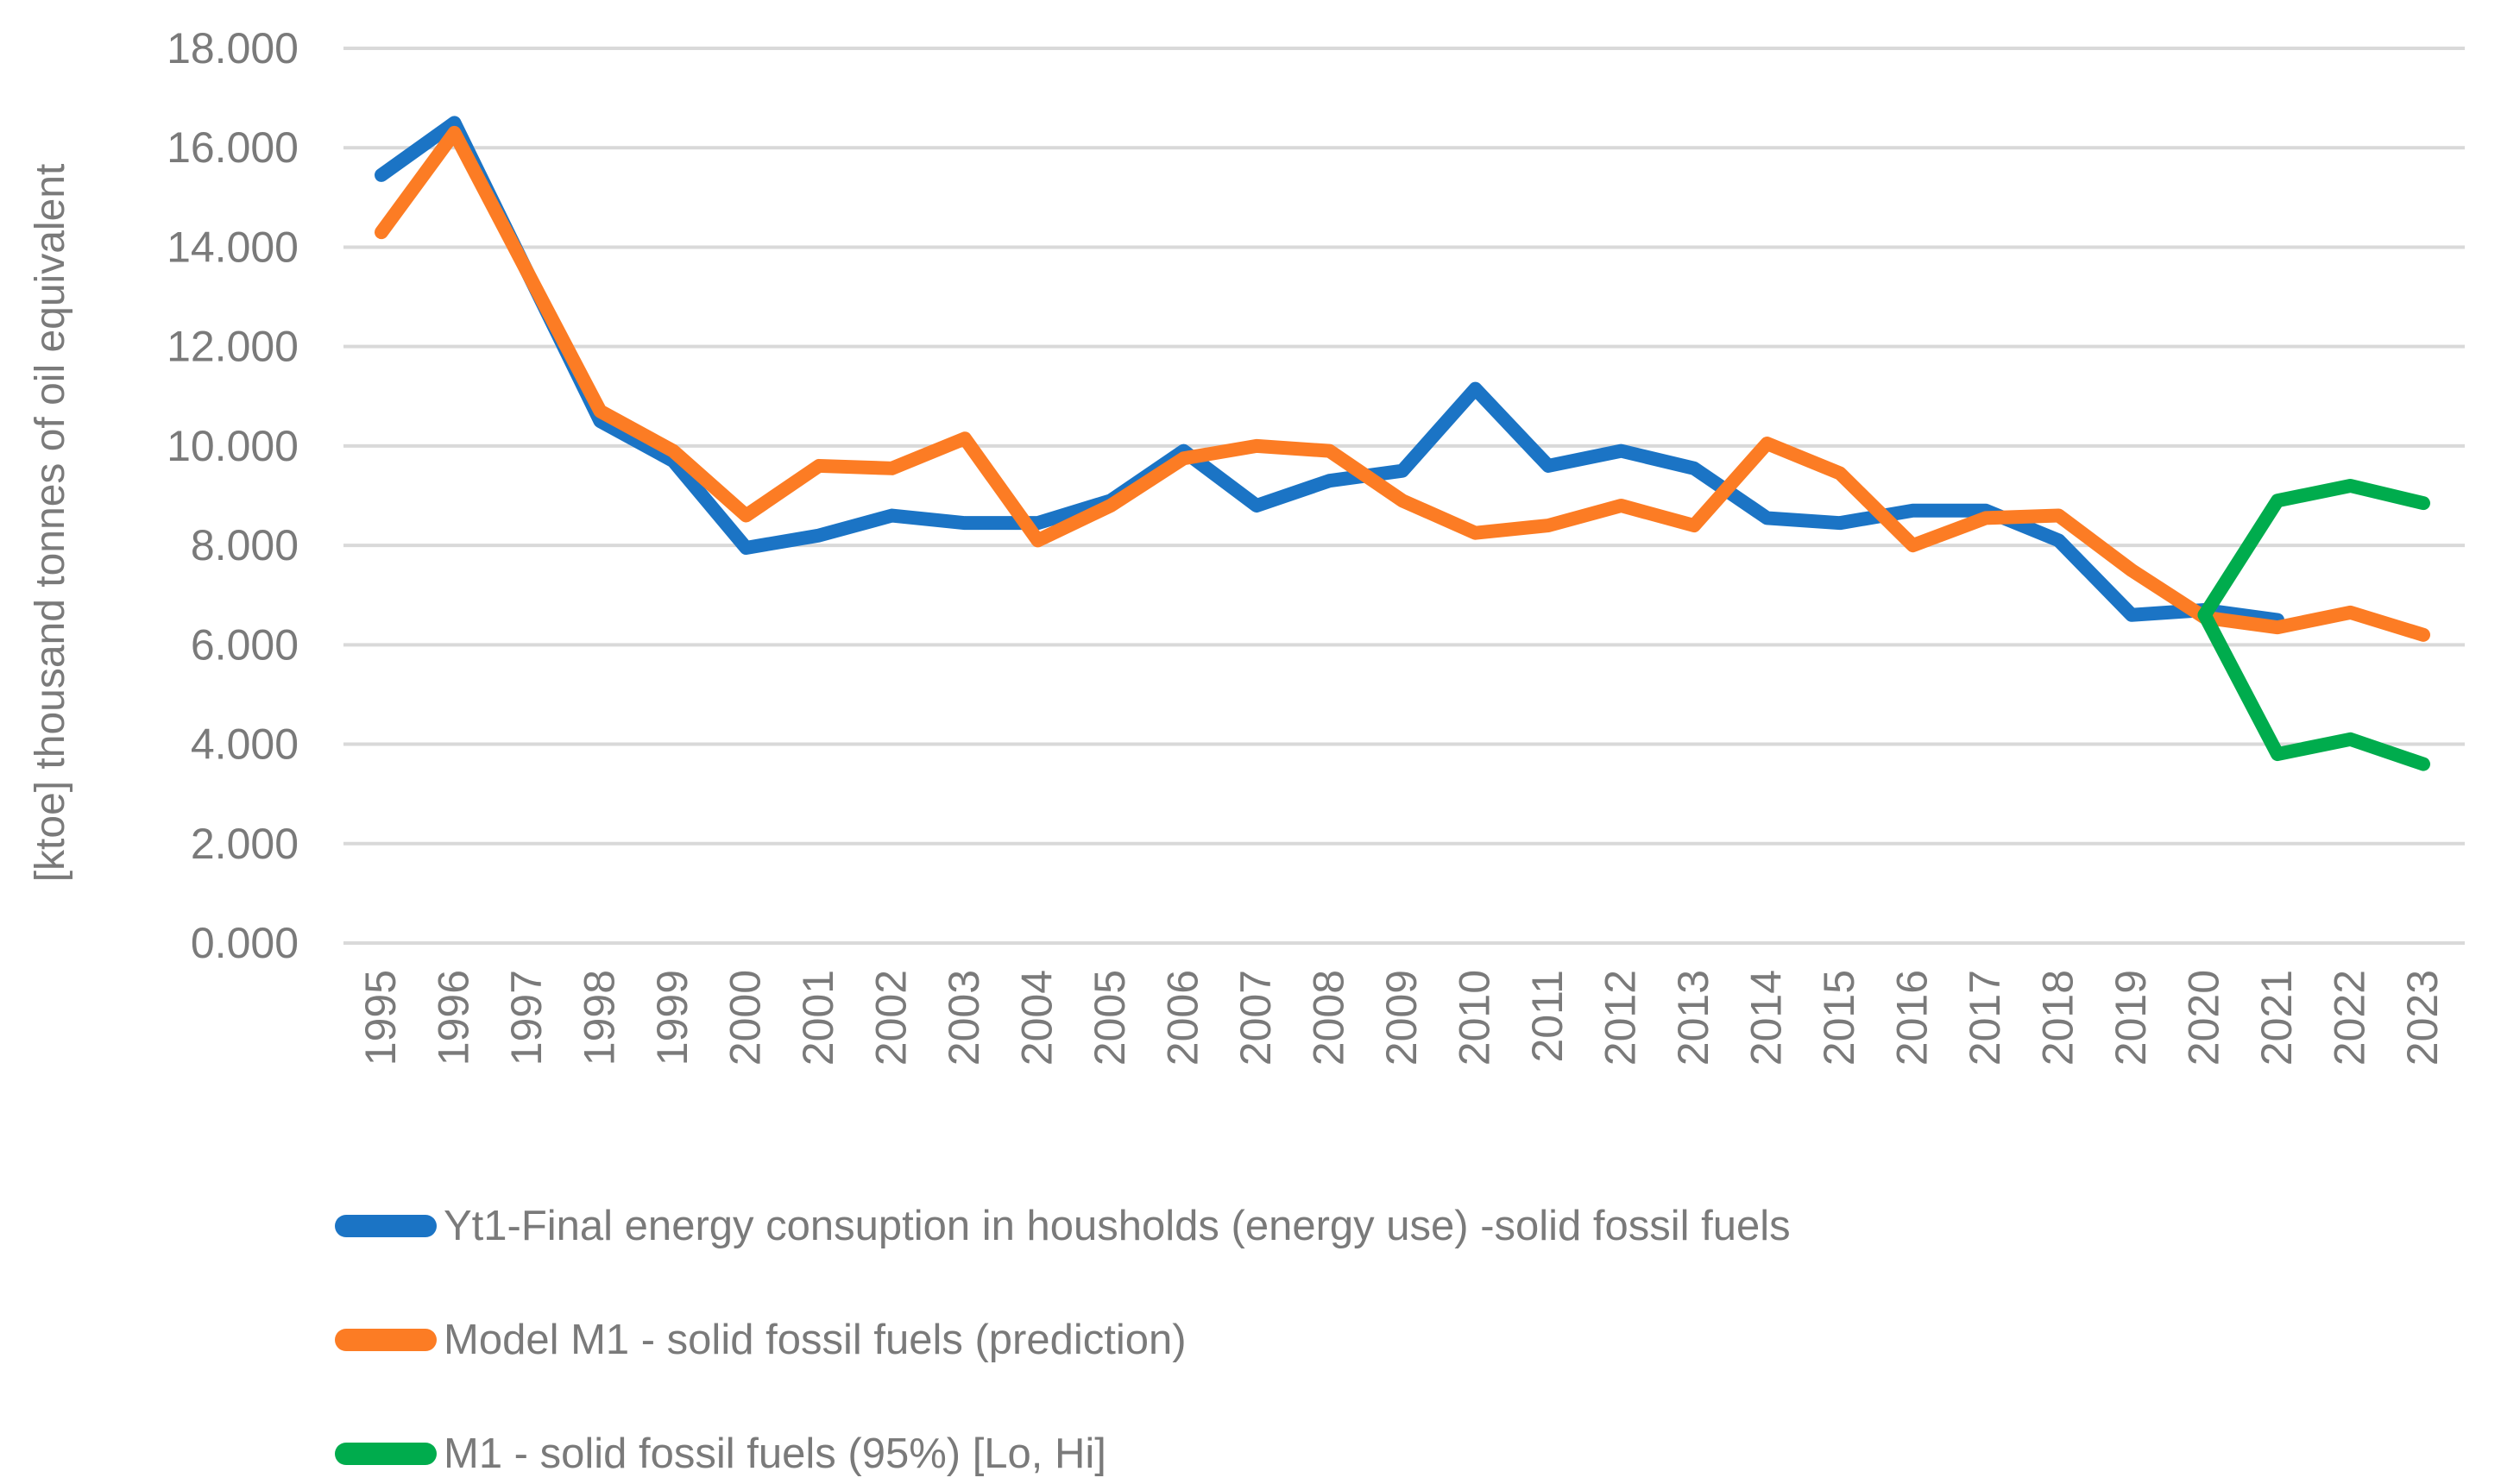 This screenshot has width=2501, height=1484. What do you see at coordinates (745, 1018) in the screenshot?
I see `x-tick-label: 2000` at bounding box center [745, 1018].